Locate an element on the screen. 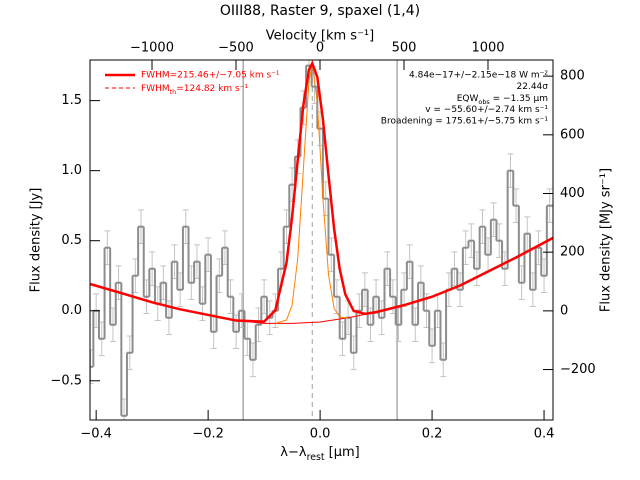 The image size is (640, 480). text-part: FWHM is located at coordinates (155, 89).